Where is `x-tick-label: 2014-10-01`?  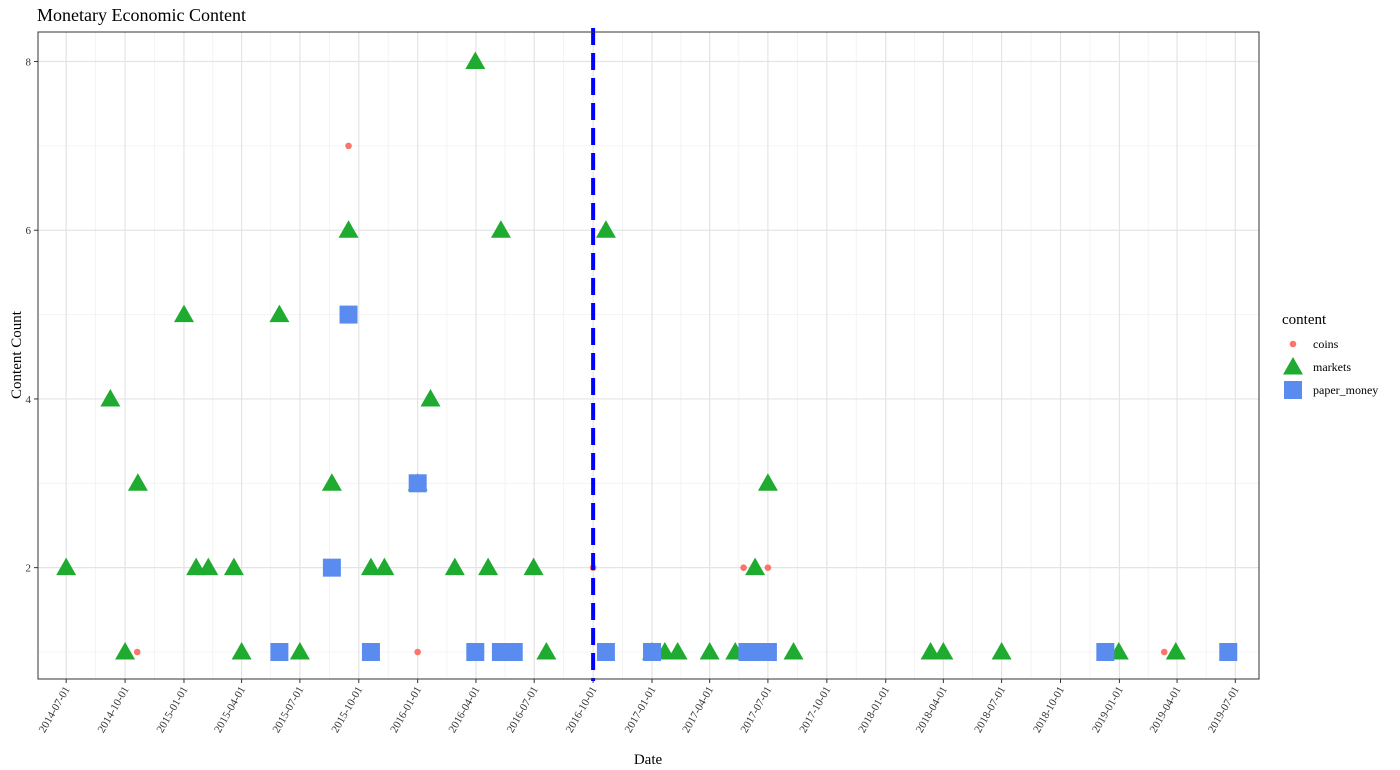 x-tick-label: 2014-10-01 is located at coordinates (114, 710).